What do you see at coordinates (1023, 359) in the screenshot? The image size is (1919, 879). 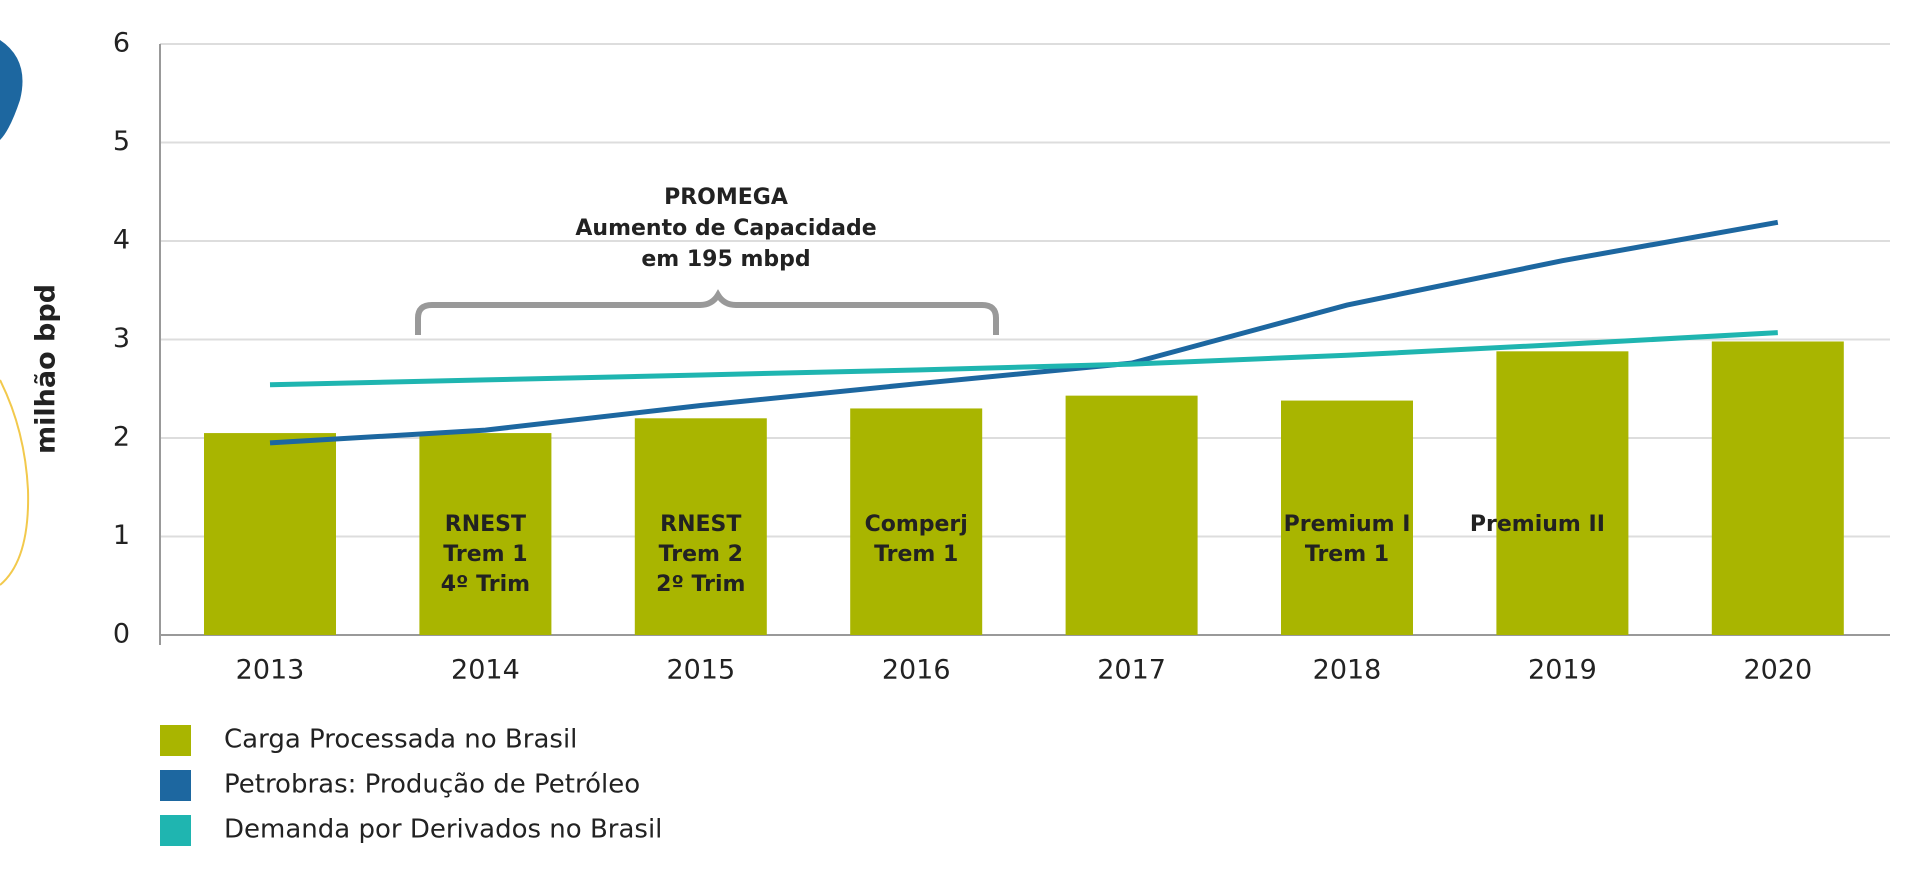 I see `line` at bounding box center [1023, 359].